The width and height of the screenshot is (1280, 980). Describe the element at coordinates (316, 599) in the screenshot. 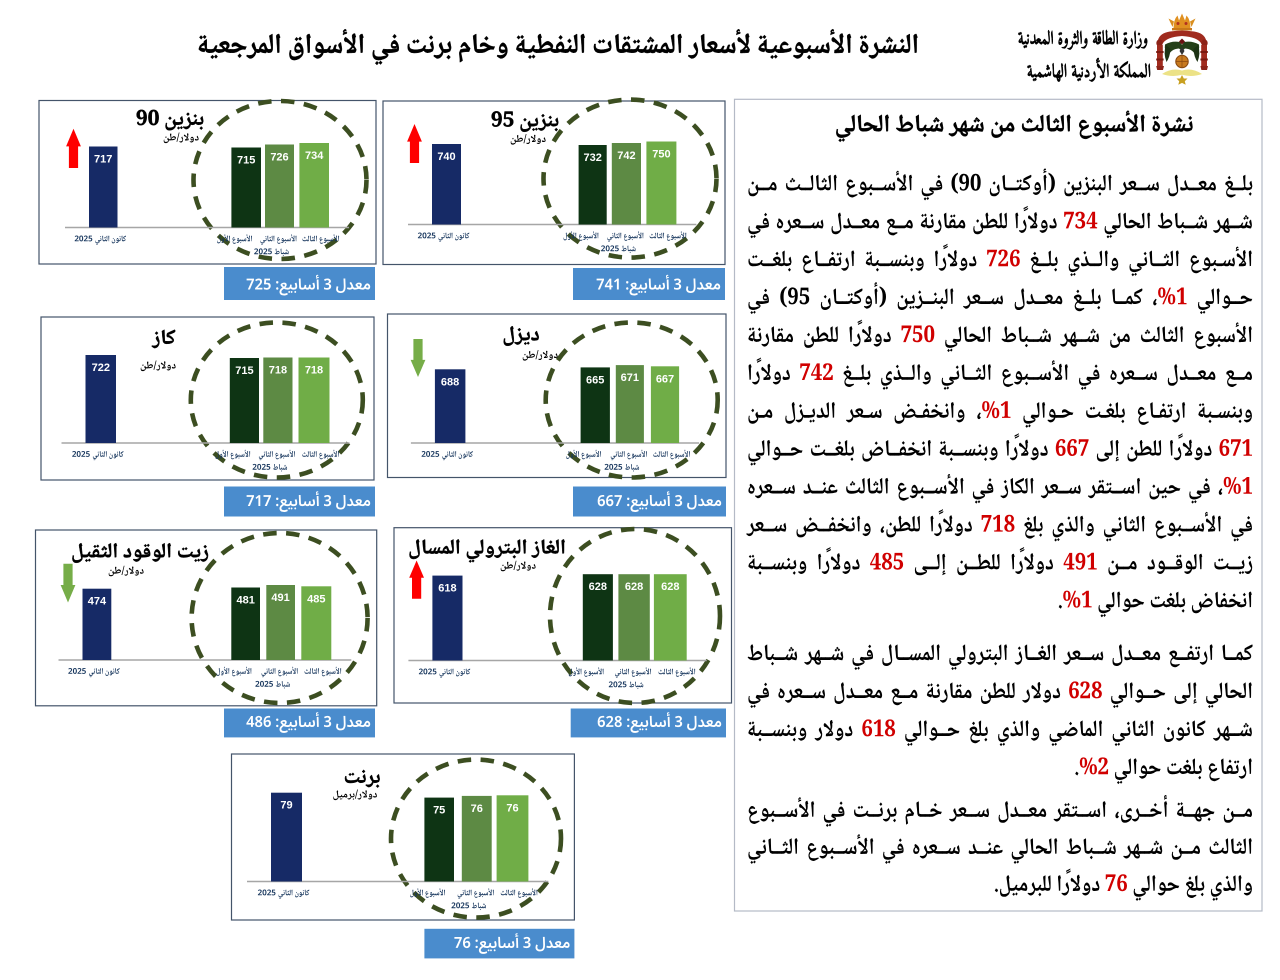

I see `svg-text: 485` at that location.